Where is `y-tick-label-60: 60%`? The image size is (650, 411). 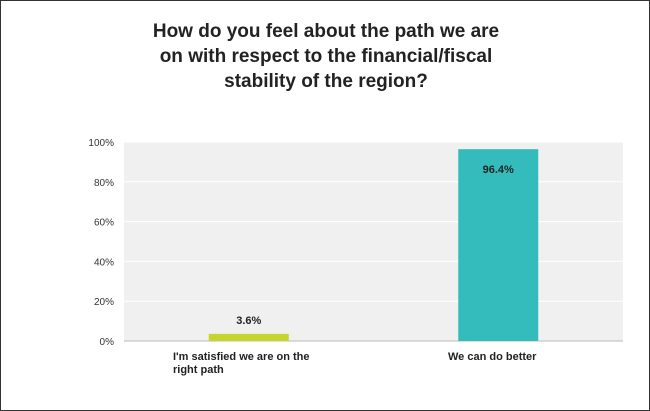
y-tick-label-60: 60% is located at coordinates (104, 223).